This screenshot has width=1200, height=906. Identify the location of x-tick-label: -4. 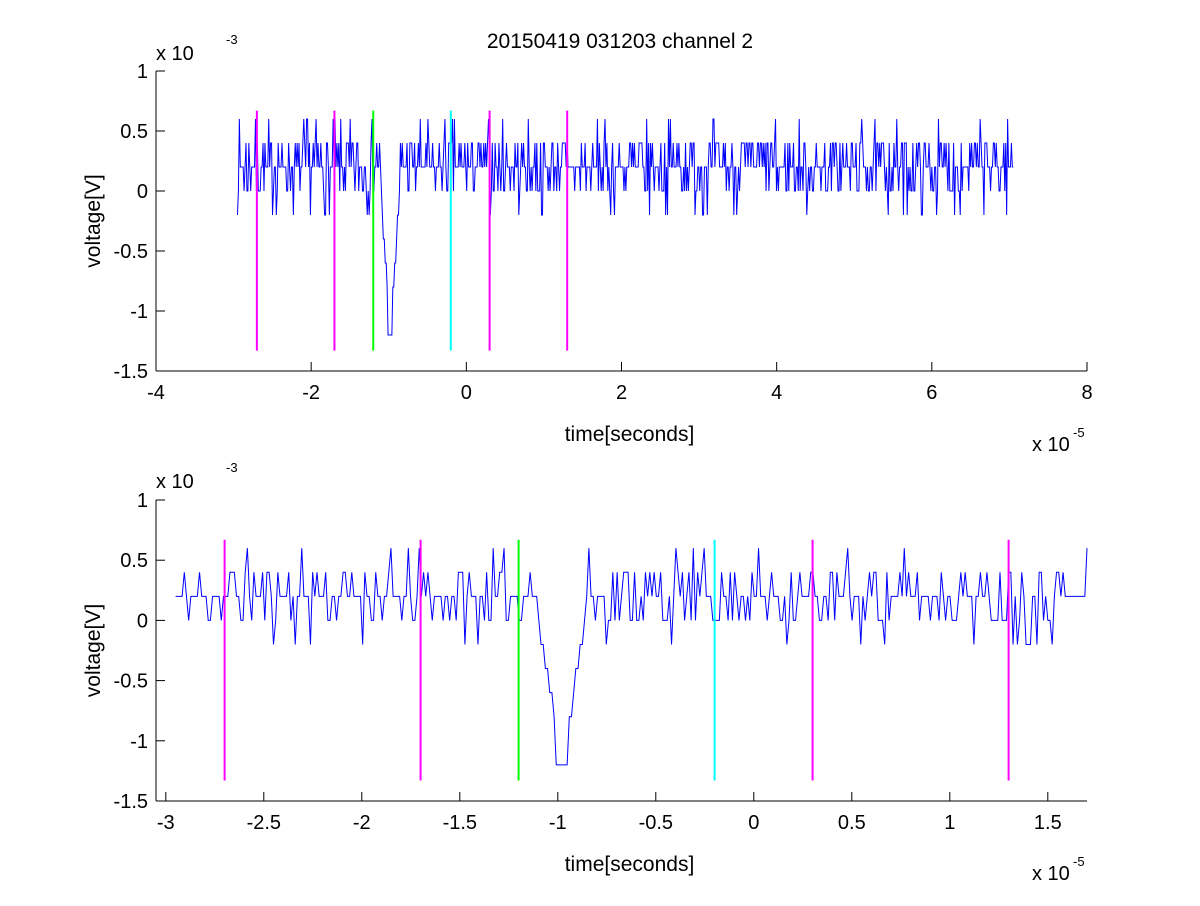
(156, 393).